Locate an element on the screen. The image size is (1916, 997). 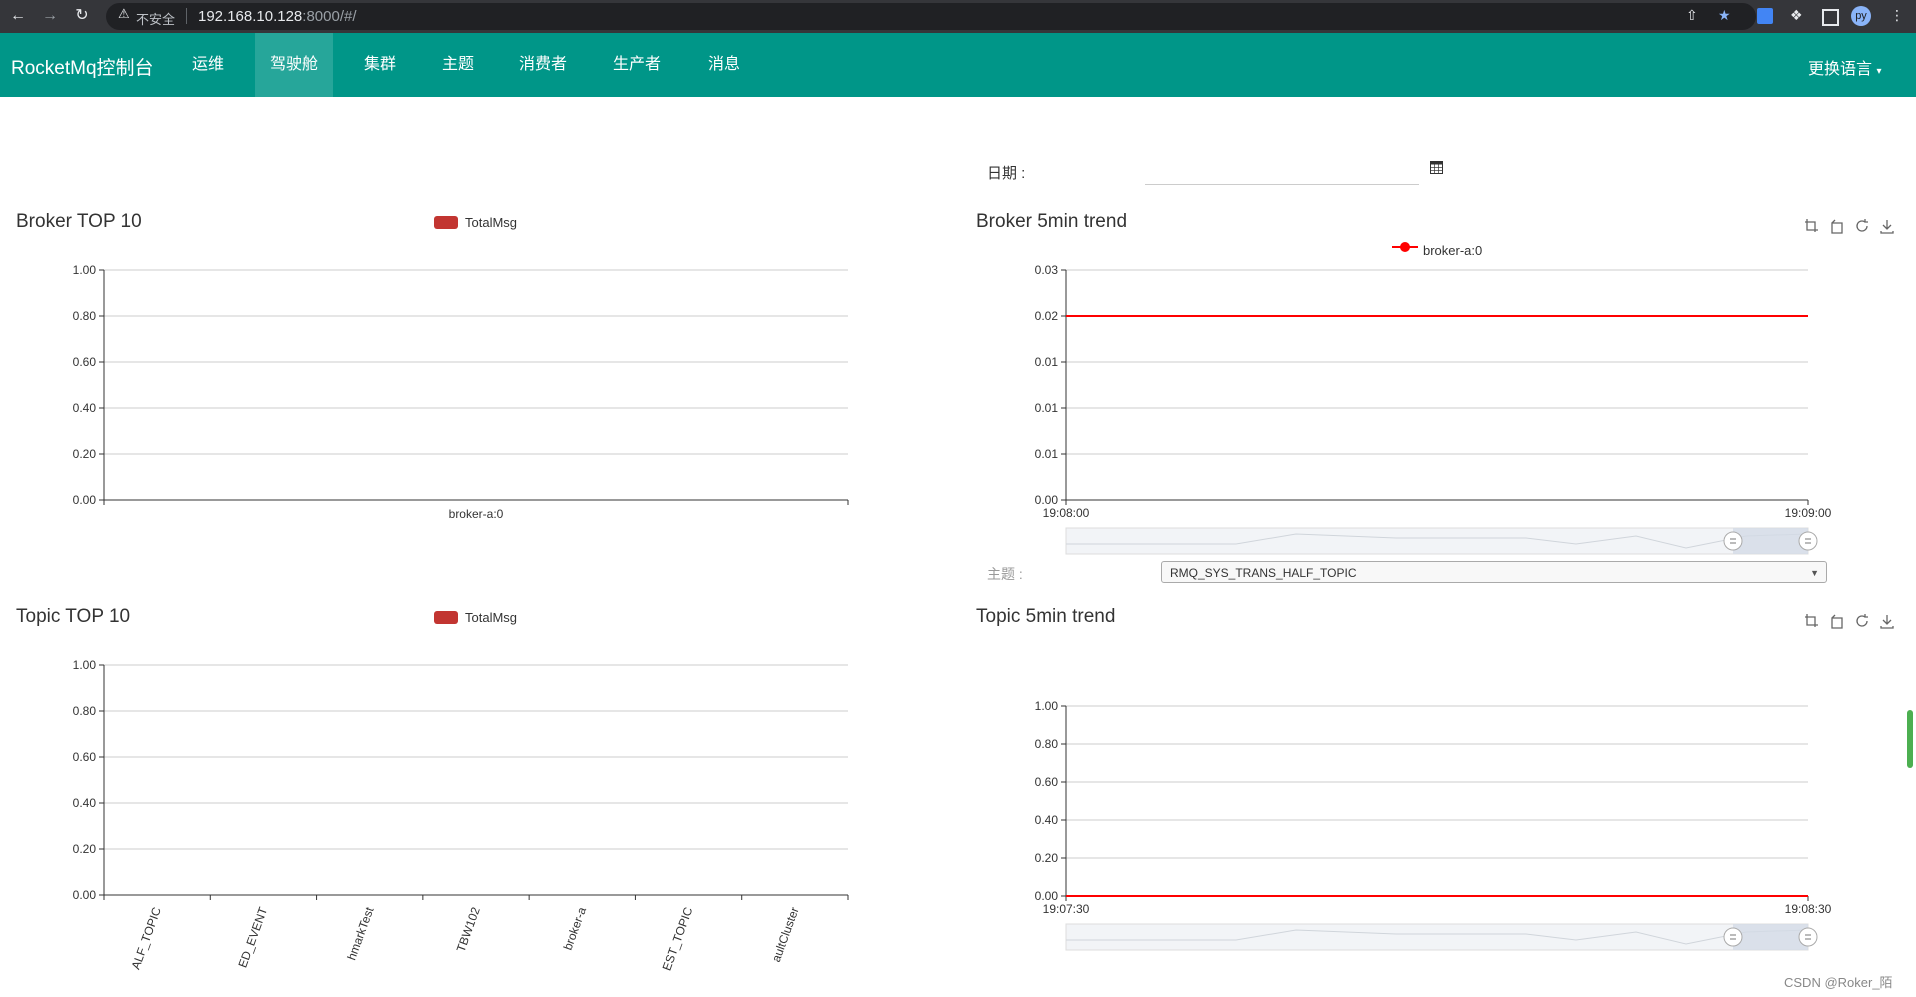
topic-trend-title: Topic 5min trend is located at coordinates (1046, 616).